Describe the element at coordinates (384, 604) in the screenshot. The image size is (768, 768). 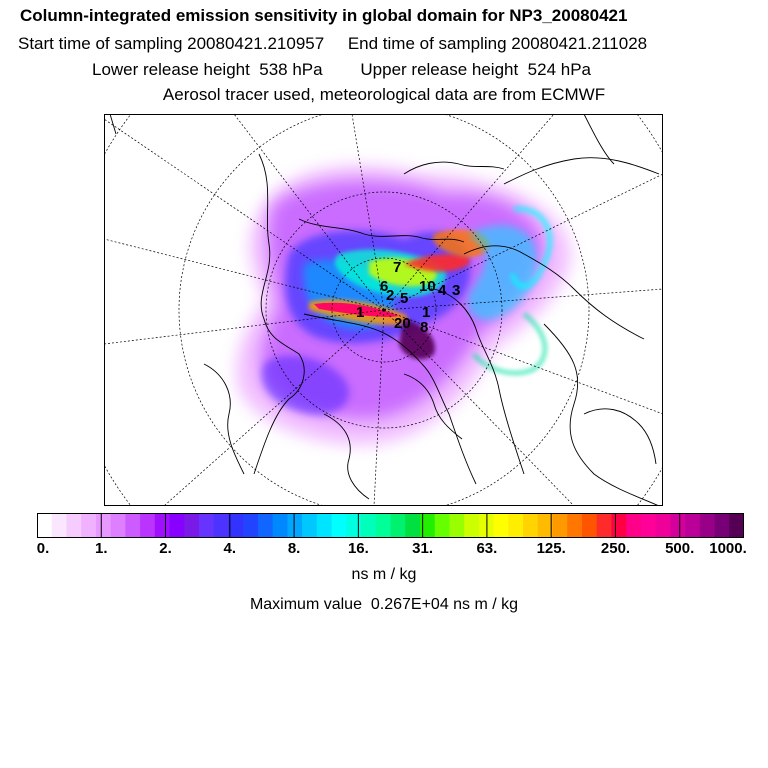
I see `maximum-value: Maximum value 0.267E+04 ns m / kg` at that location.